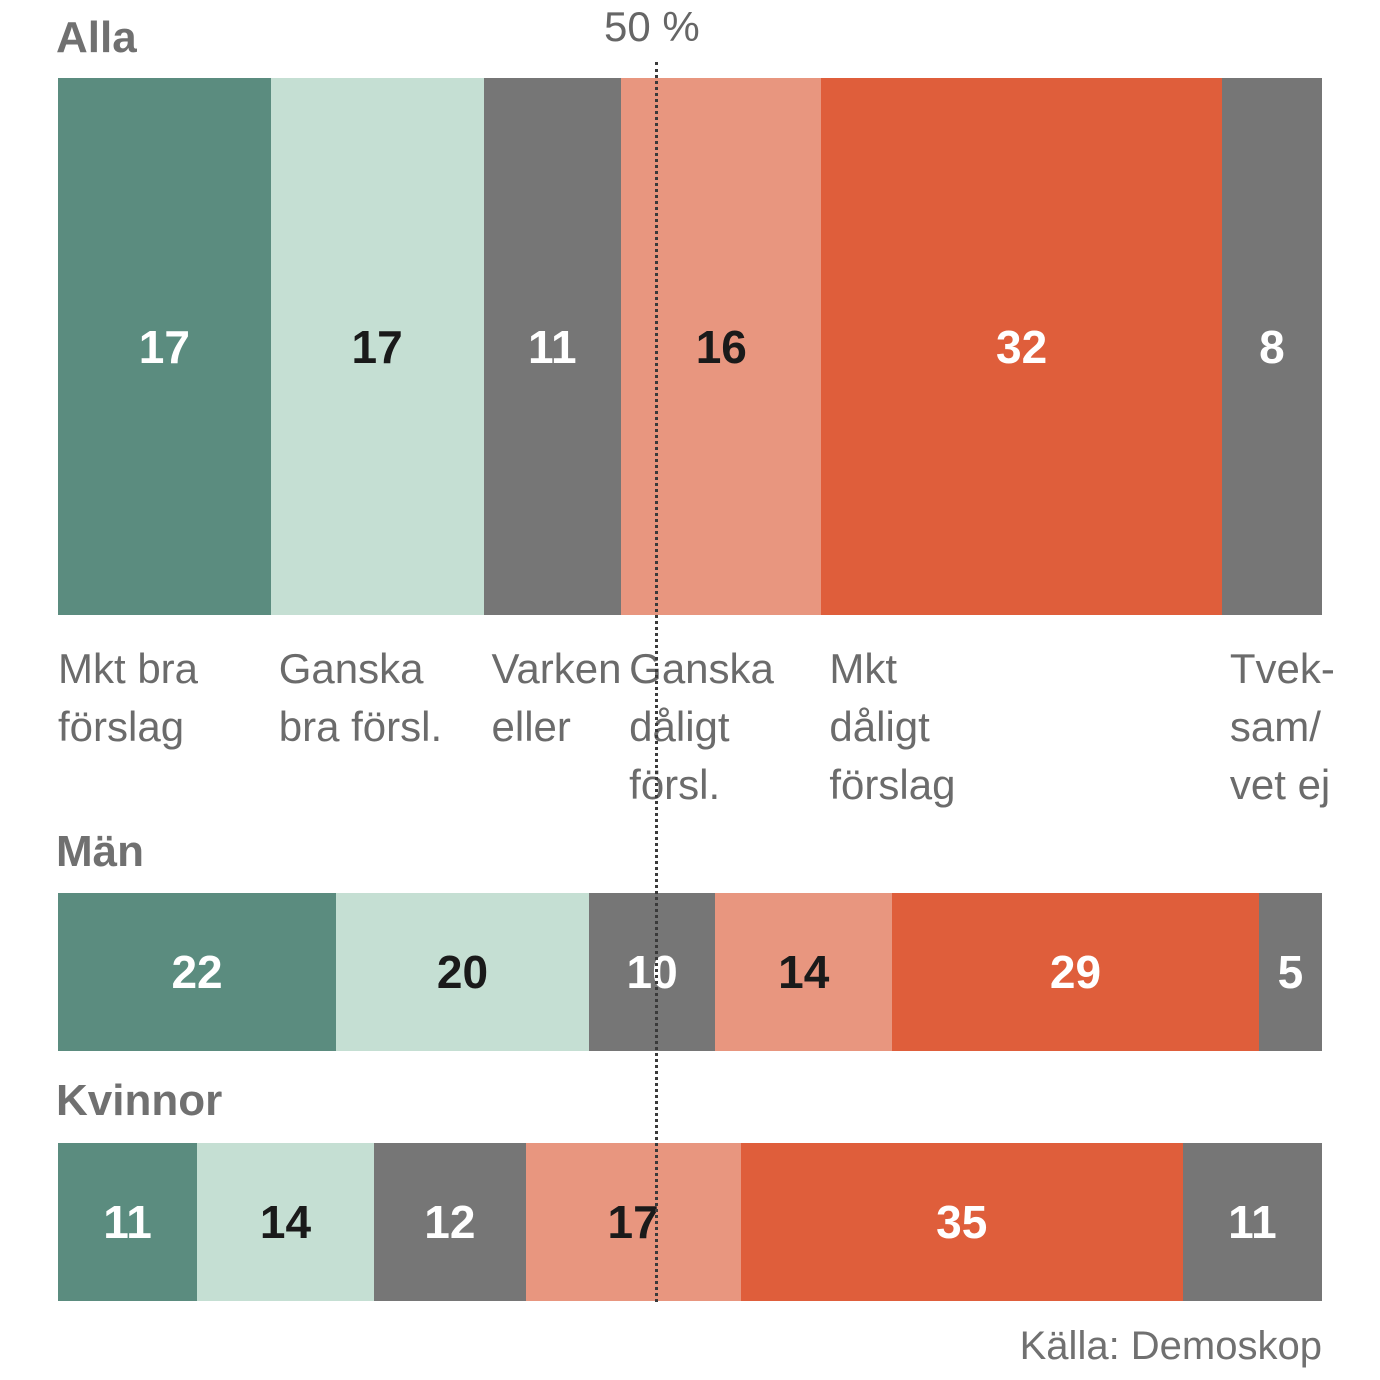  What do you see at coordinates (531, 726) in the screenshot?
I see `category-label-line: eller` at bounding box center [531, 726].